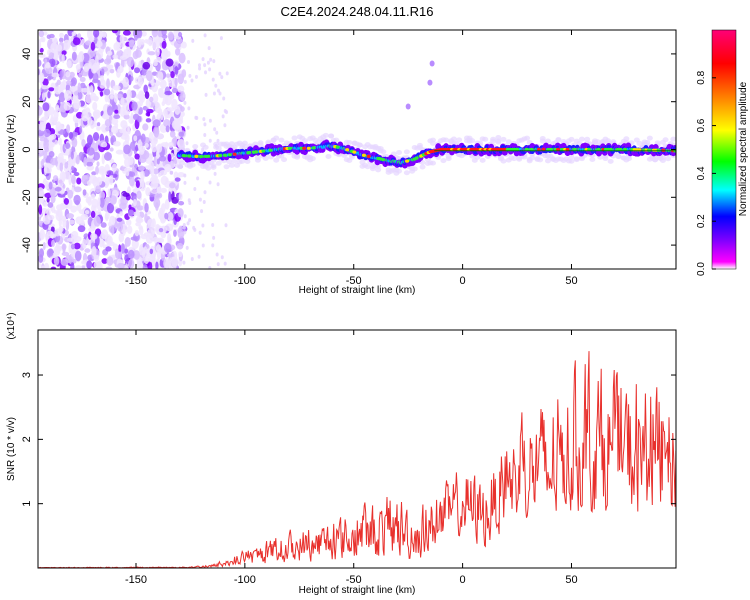  Describe the element at coordinates (136, 281) in the screenshot. I see `spectrogram-xtick-label: -150` at that location.